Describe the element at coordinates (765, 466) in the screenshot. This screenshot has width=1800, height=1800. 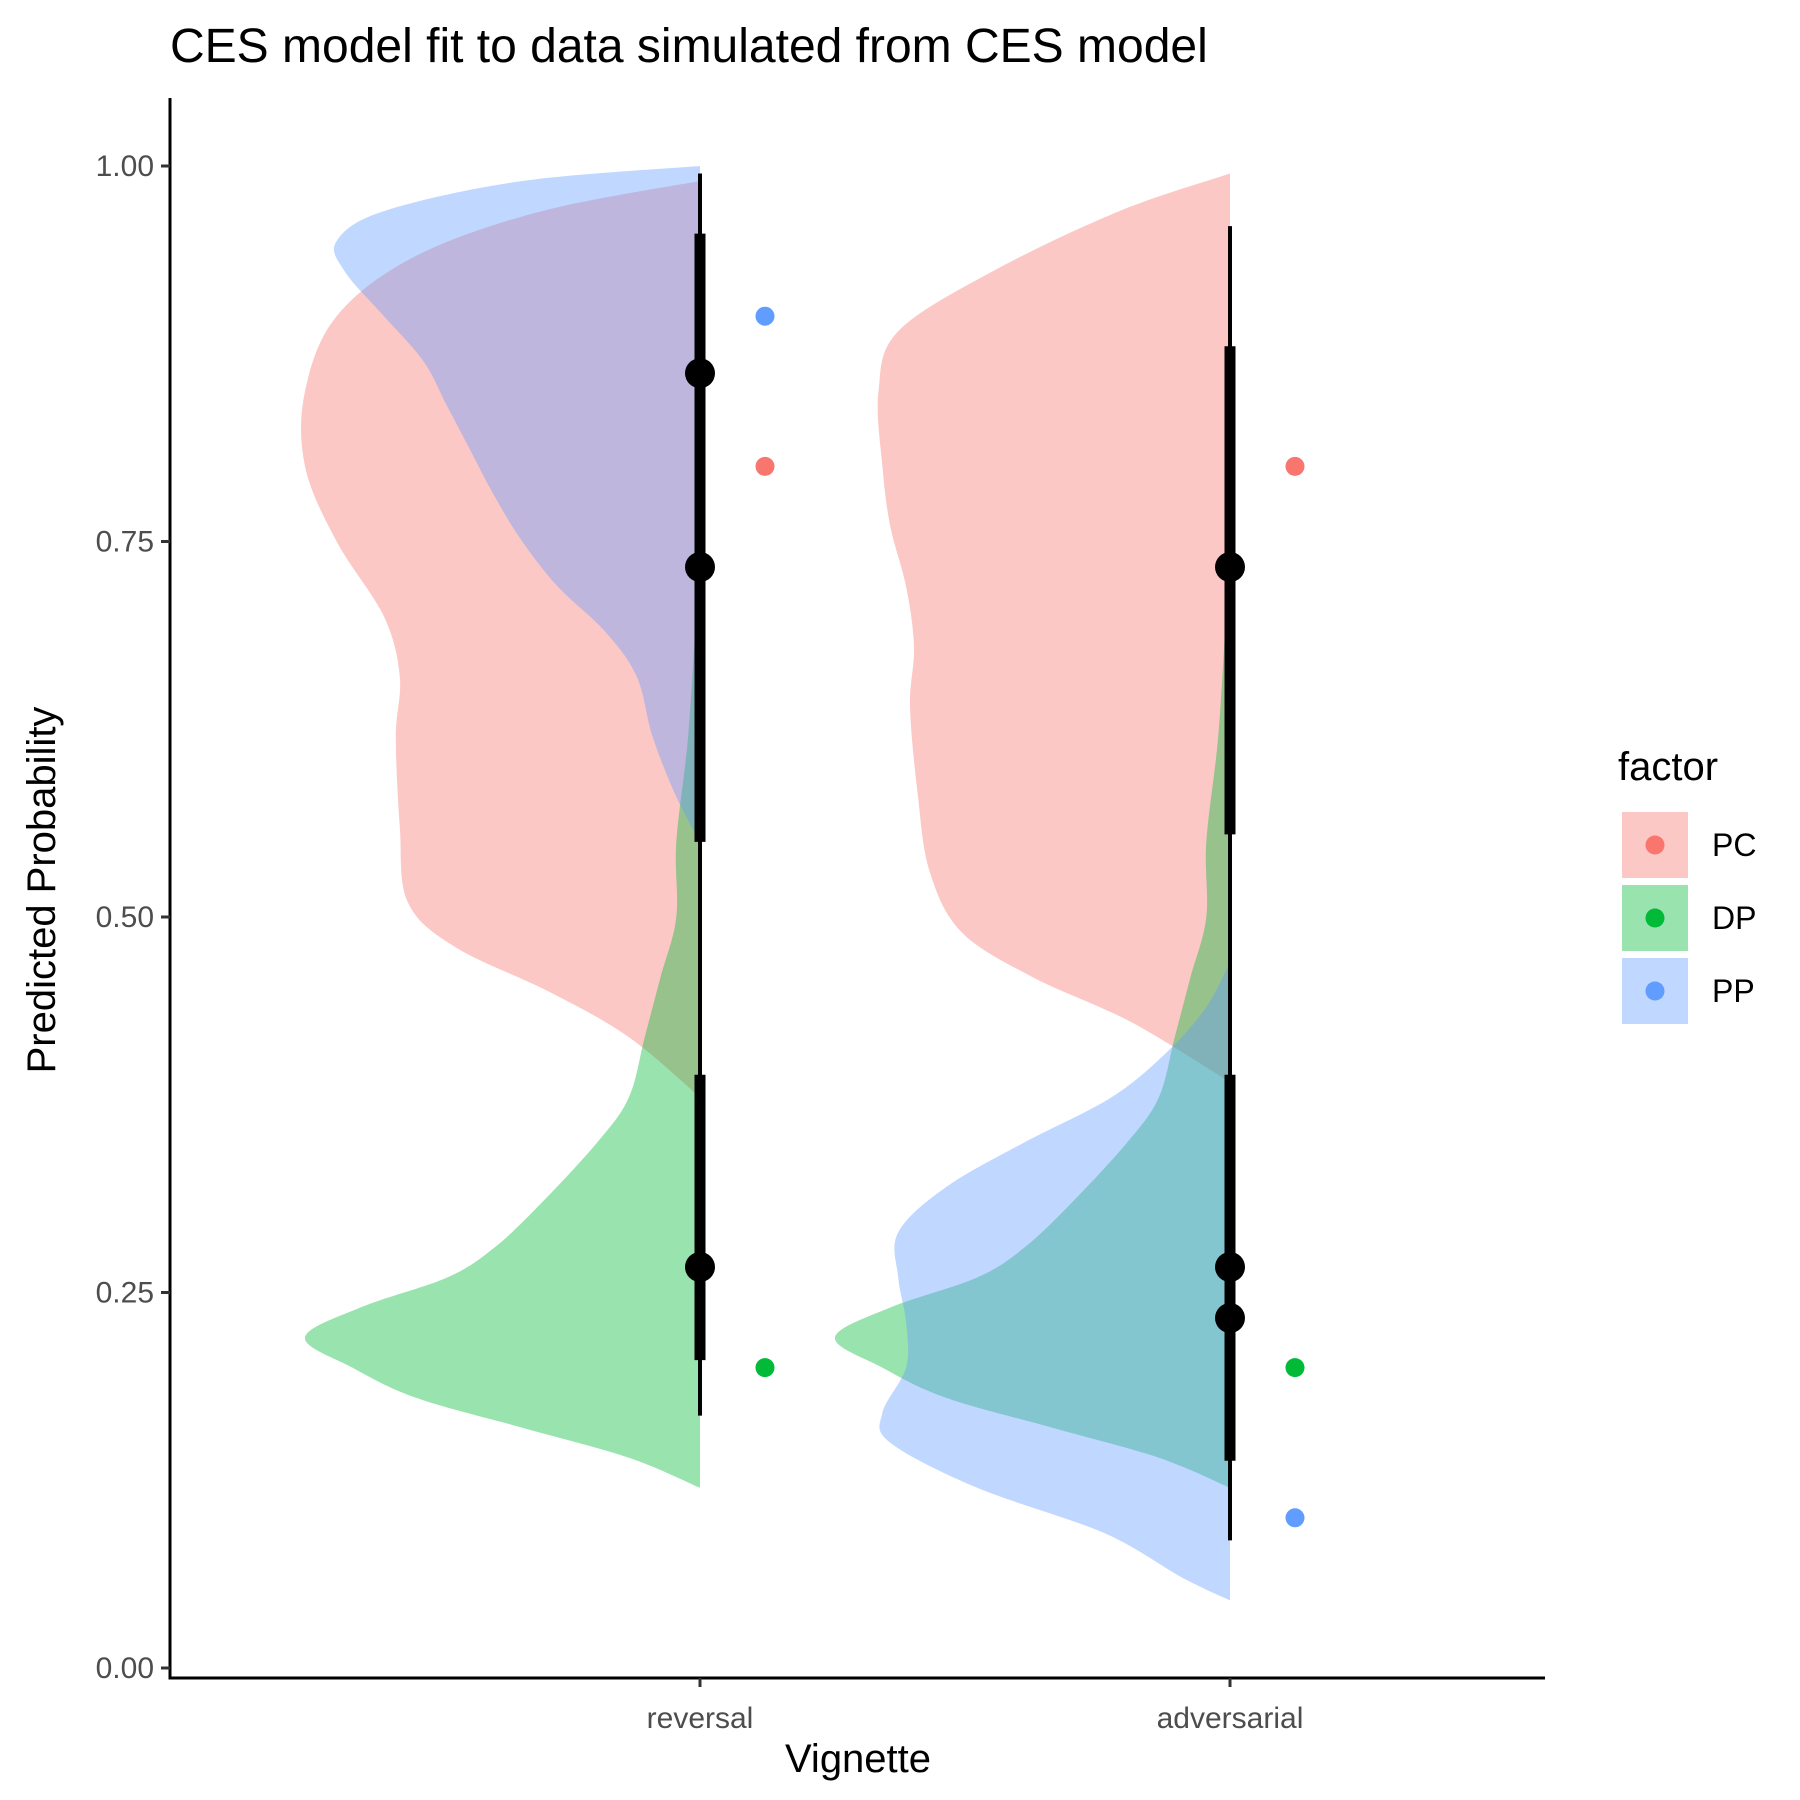
I see `true-value-point-pc-reversal` at that location.